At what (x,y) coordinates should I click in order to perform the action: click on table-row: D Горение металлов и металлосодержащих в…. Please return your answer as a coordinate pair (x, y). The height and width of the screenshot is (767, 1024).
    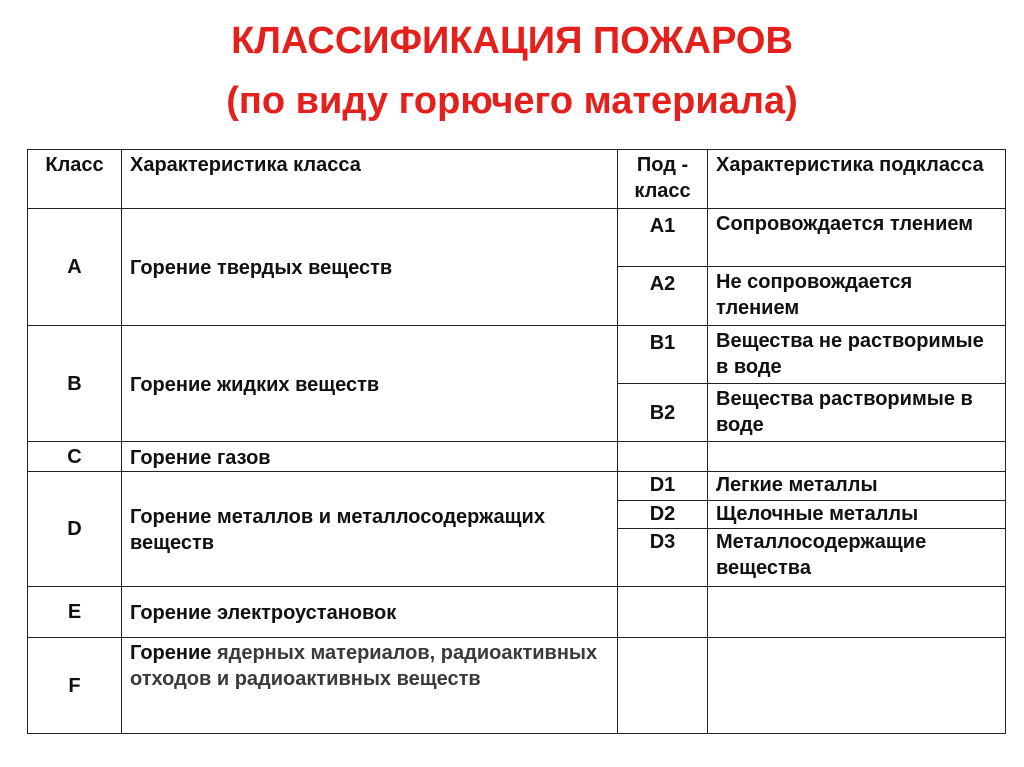
    Looking at the image, I should click on (516, 529).